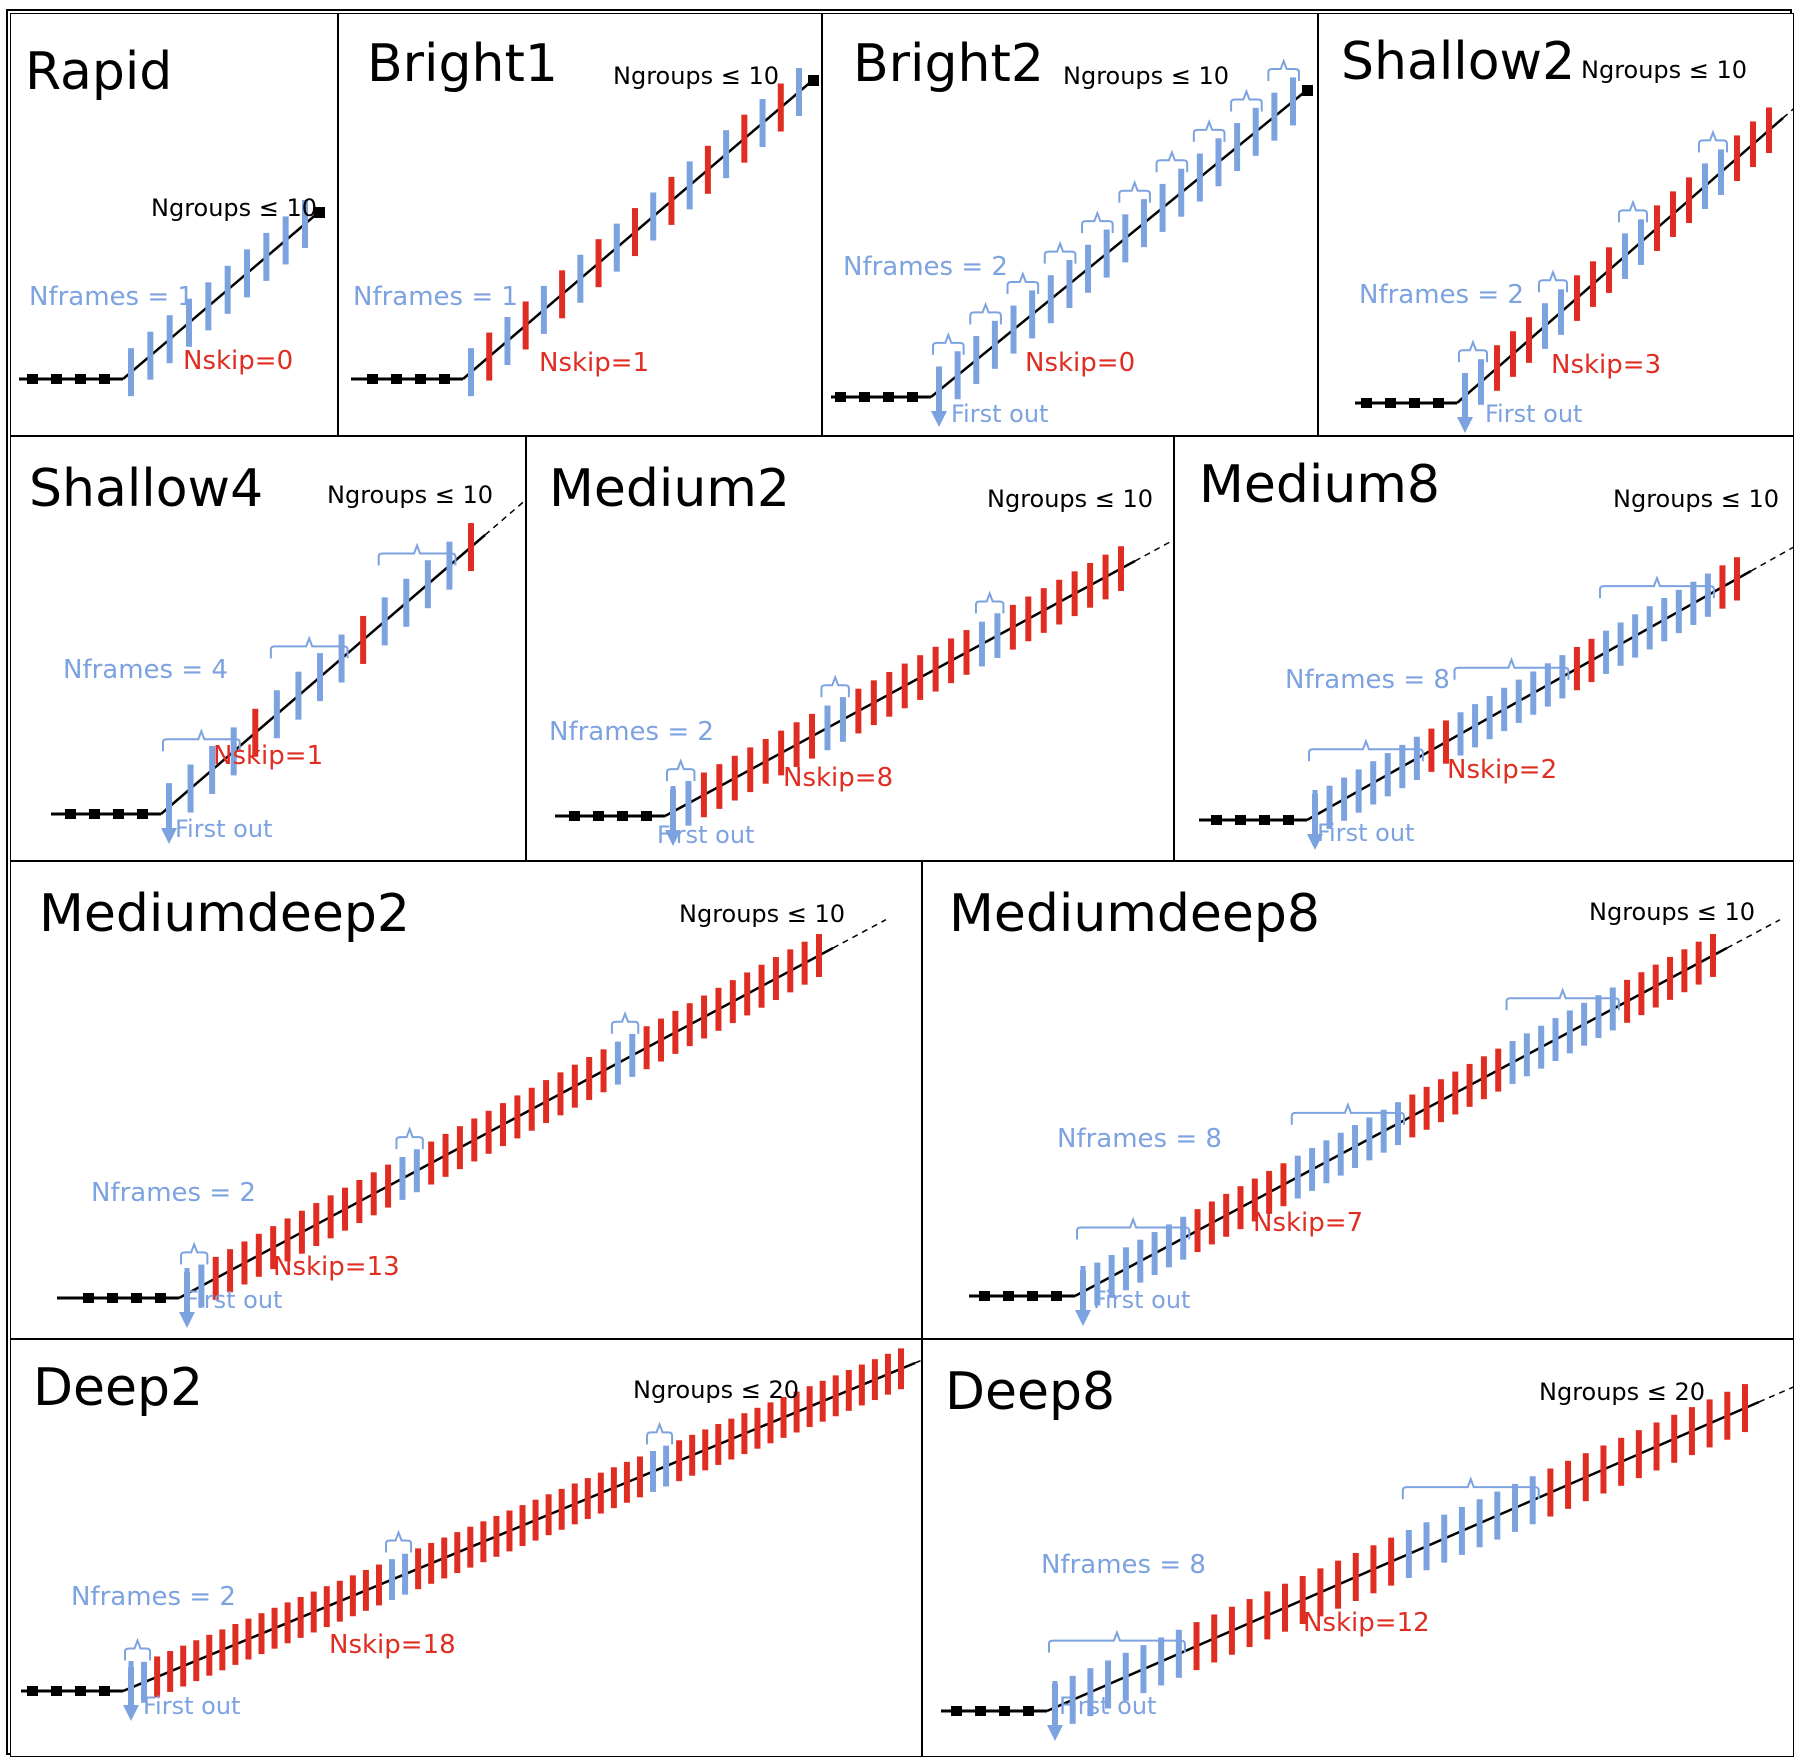  I want to click on nframes-label: Nframes = 1, so click(111, 297).